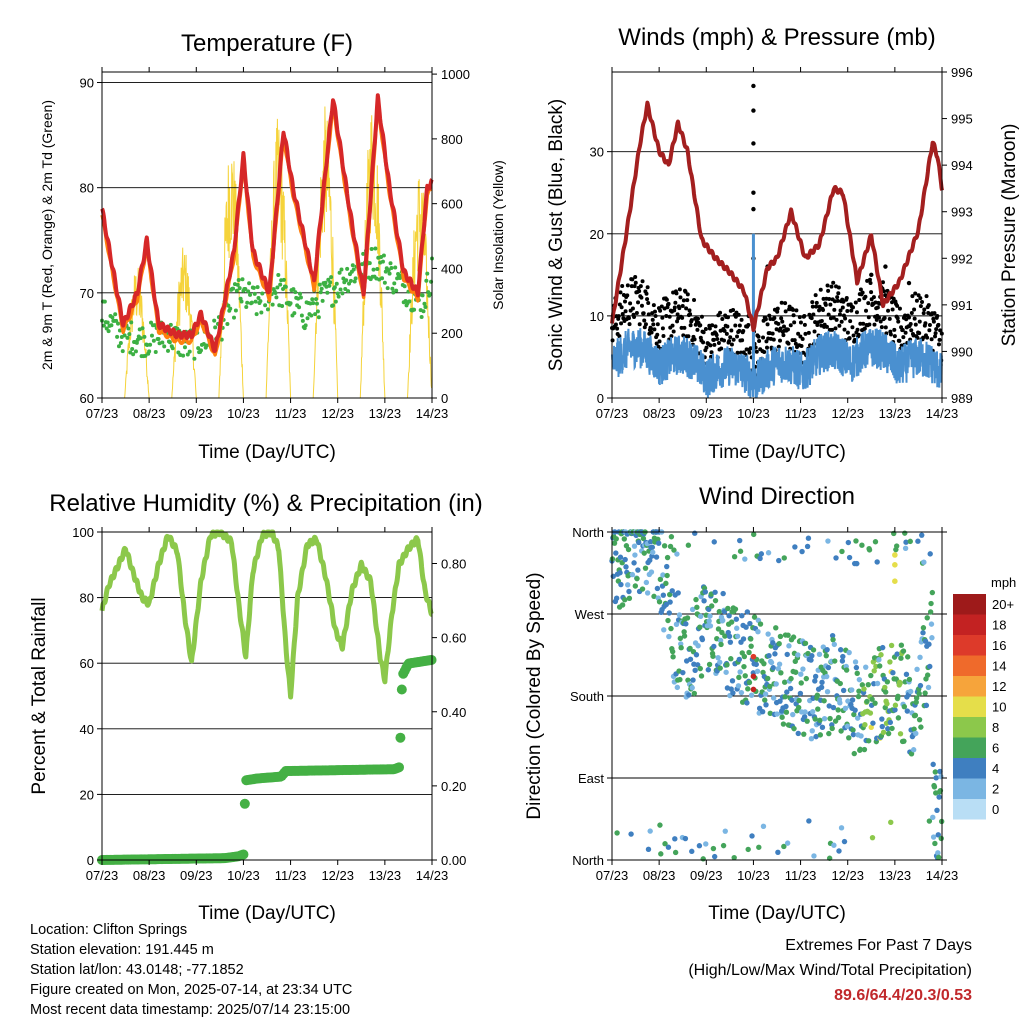 The height and width of the screenshot is (1024, 1024). I want to click on temperature-xtick-label: 10/23, so click(243, 413).